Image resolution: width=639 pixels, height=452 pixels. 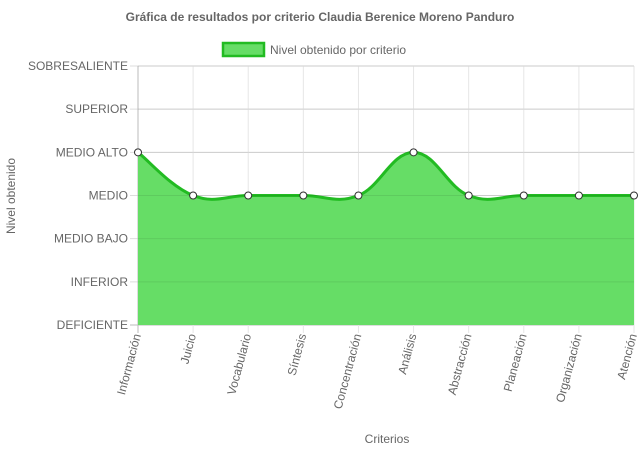 What do you see at coordinates (348, 371) in the screenshot?
I see `x-tick-label: Concentración` at bounding box center [348, 371].